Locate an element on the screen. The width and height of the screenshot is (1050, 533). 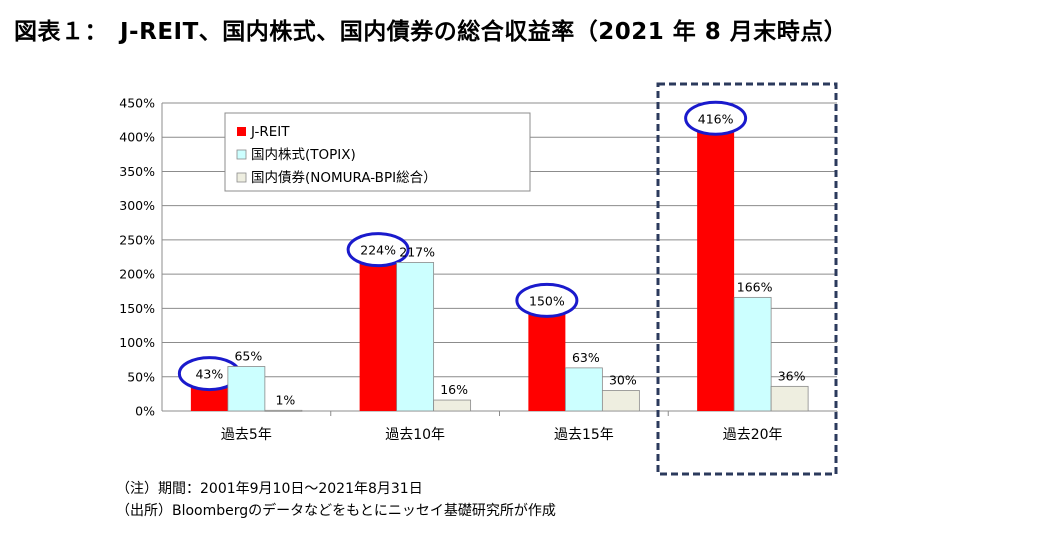
y-tick-label: 150% is located at coordinates (137, 308).